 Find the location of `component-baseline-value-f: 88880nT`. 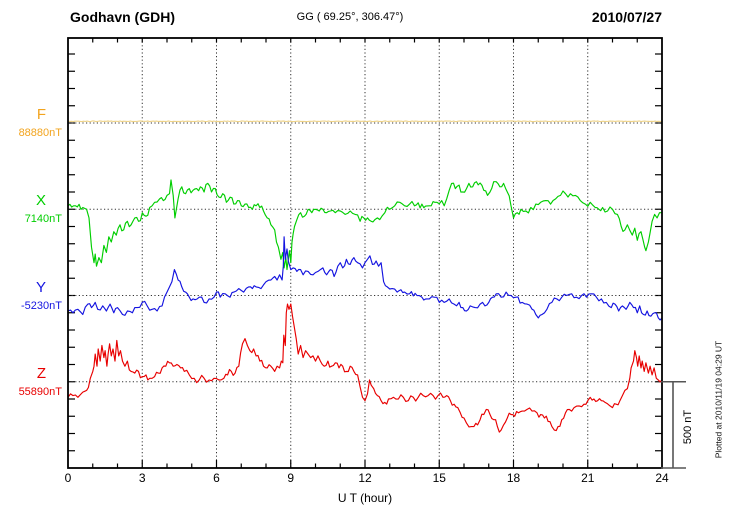

component-baseline-value-f: 88880nT is located at coordinates (40, 133).